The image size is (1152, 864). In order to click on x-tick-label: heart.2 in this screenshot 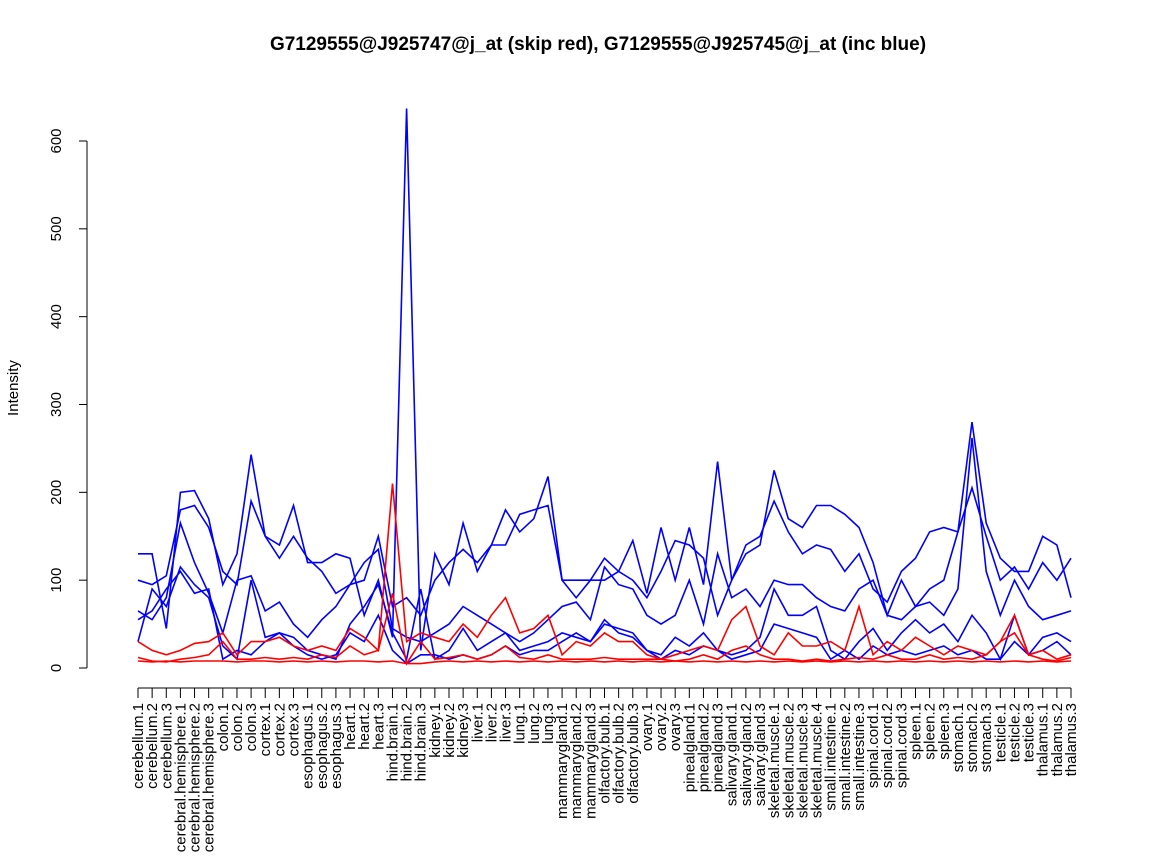, I will do `click(364, 726)`.